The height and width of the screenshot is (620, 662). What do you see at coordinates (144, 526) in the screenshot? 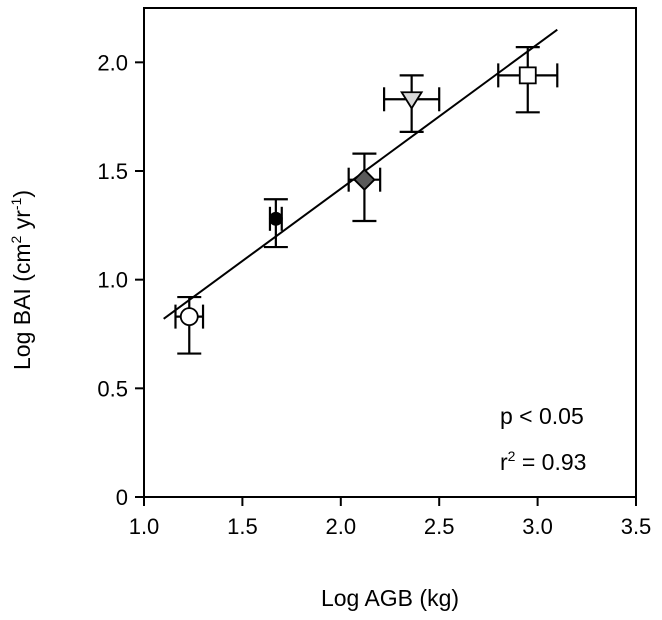
I see `x-tick-label: 1.0` at bounding box center [144, 526].